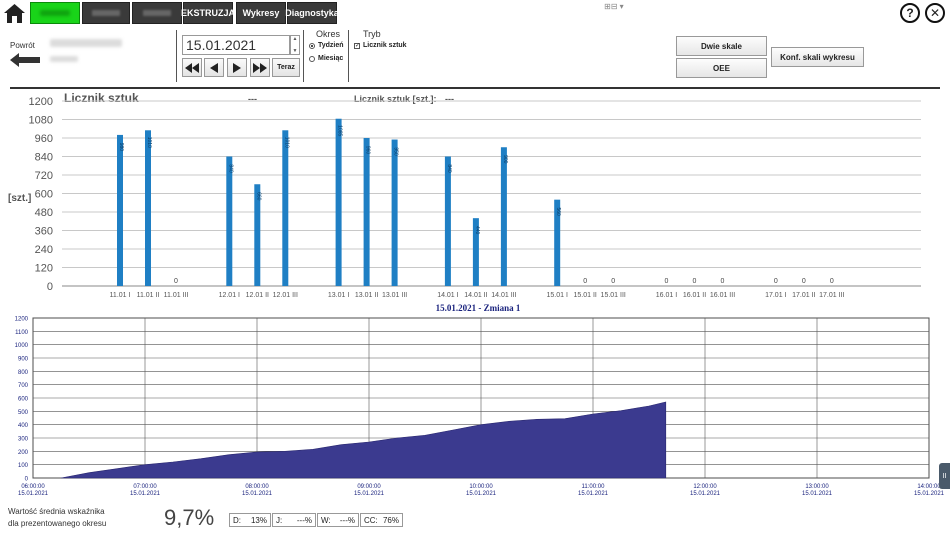 This screenshot has width=950, height=534. Describe the element at coordinates (331, 45) in the screenshot. I see `okres-tydzien-label: Tydzień` at that location.